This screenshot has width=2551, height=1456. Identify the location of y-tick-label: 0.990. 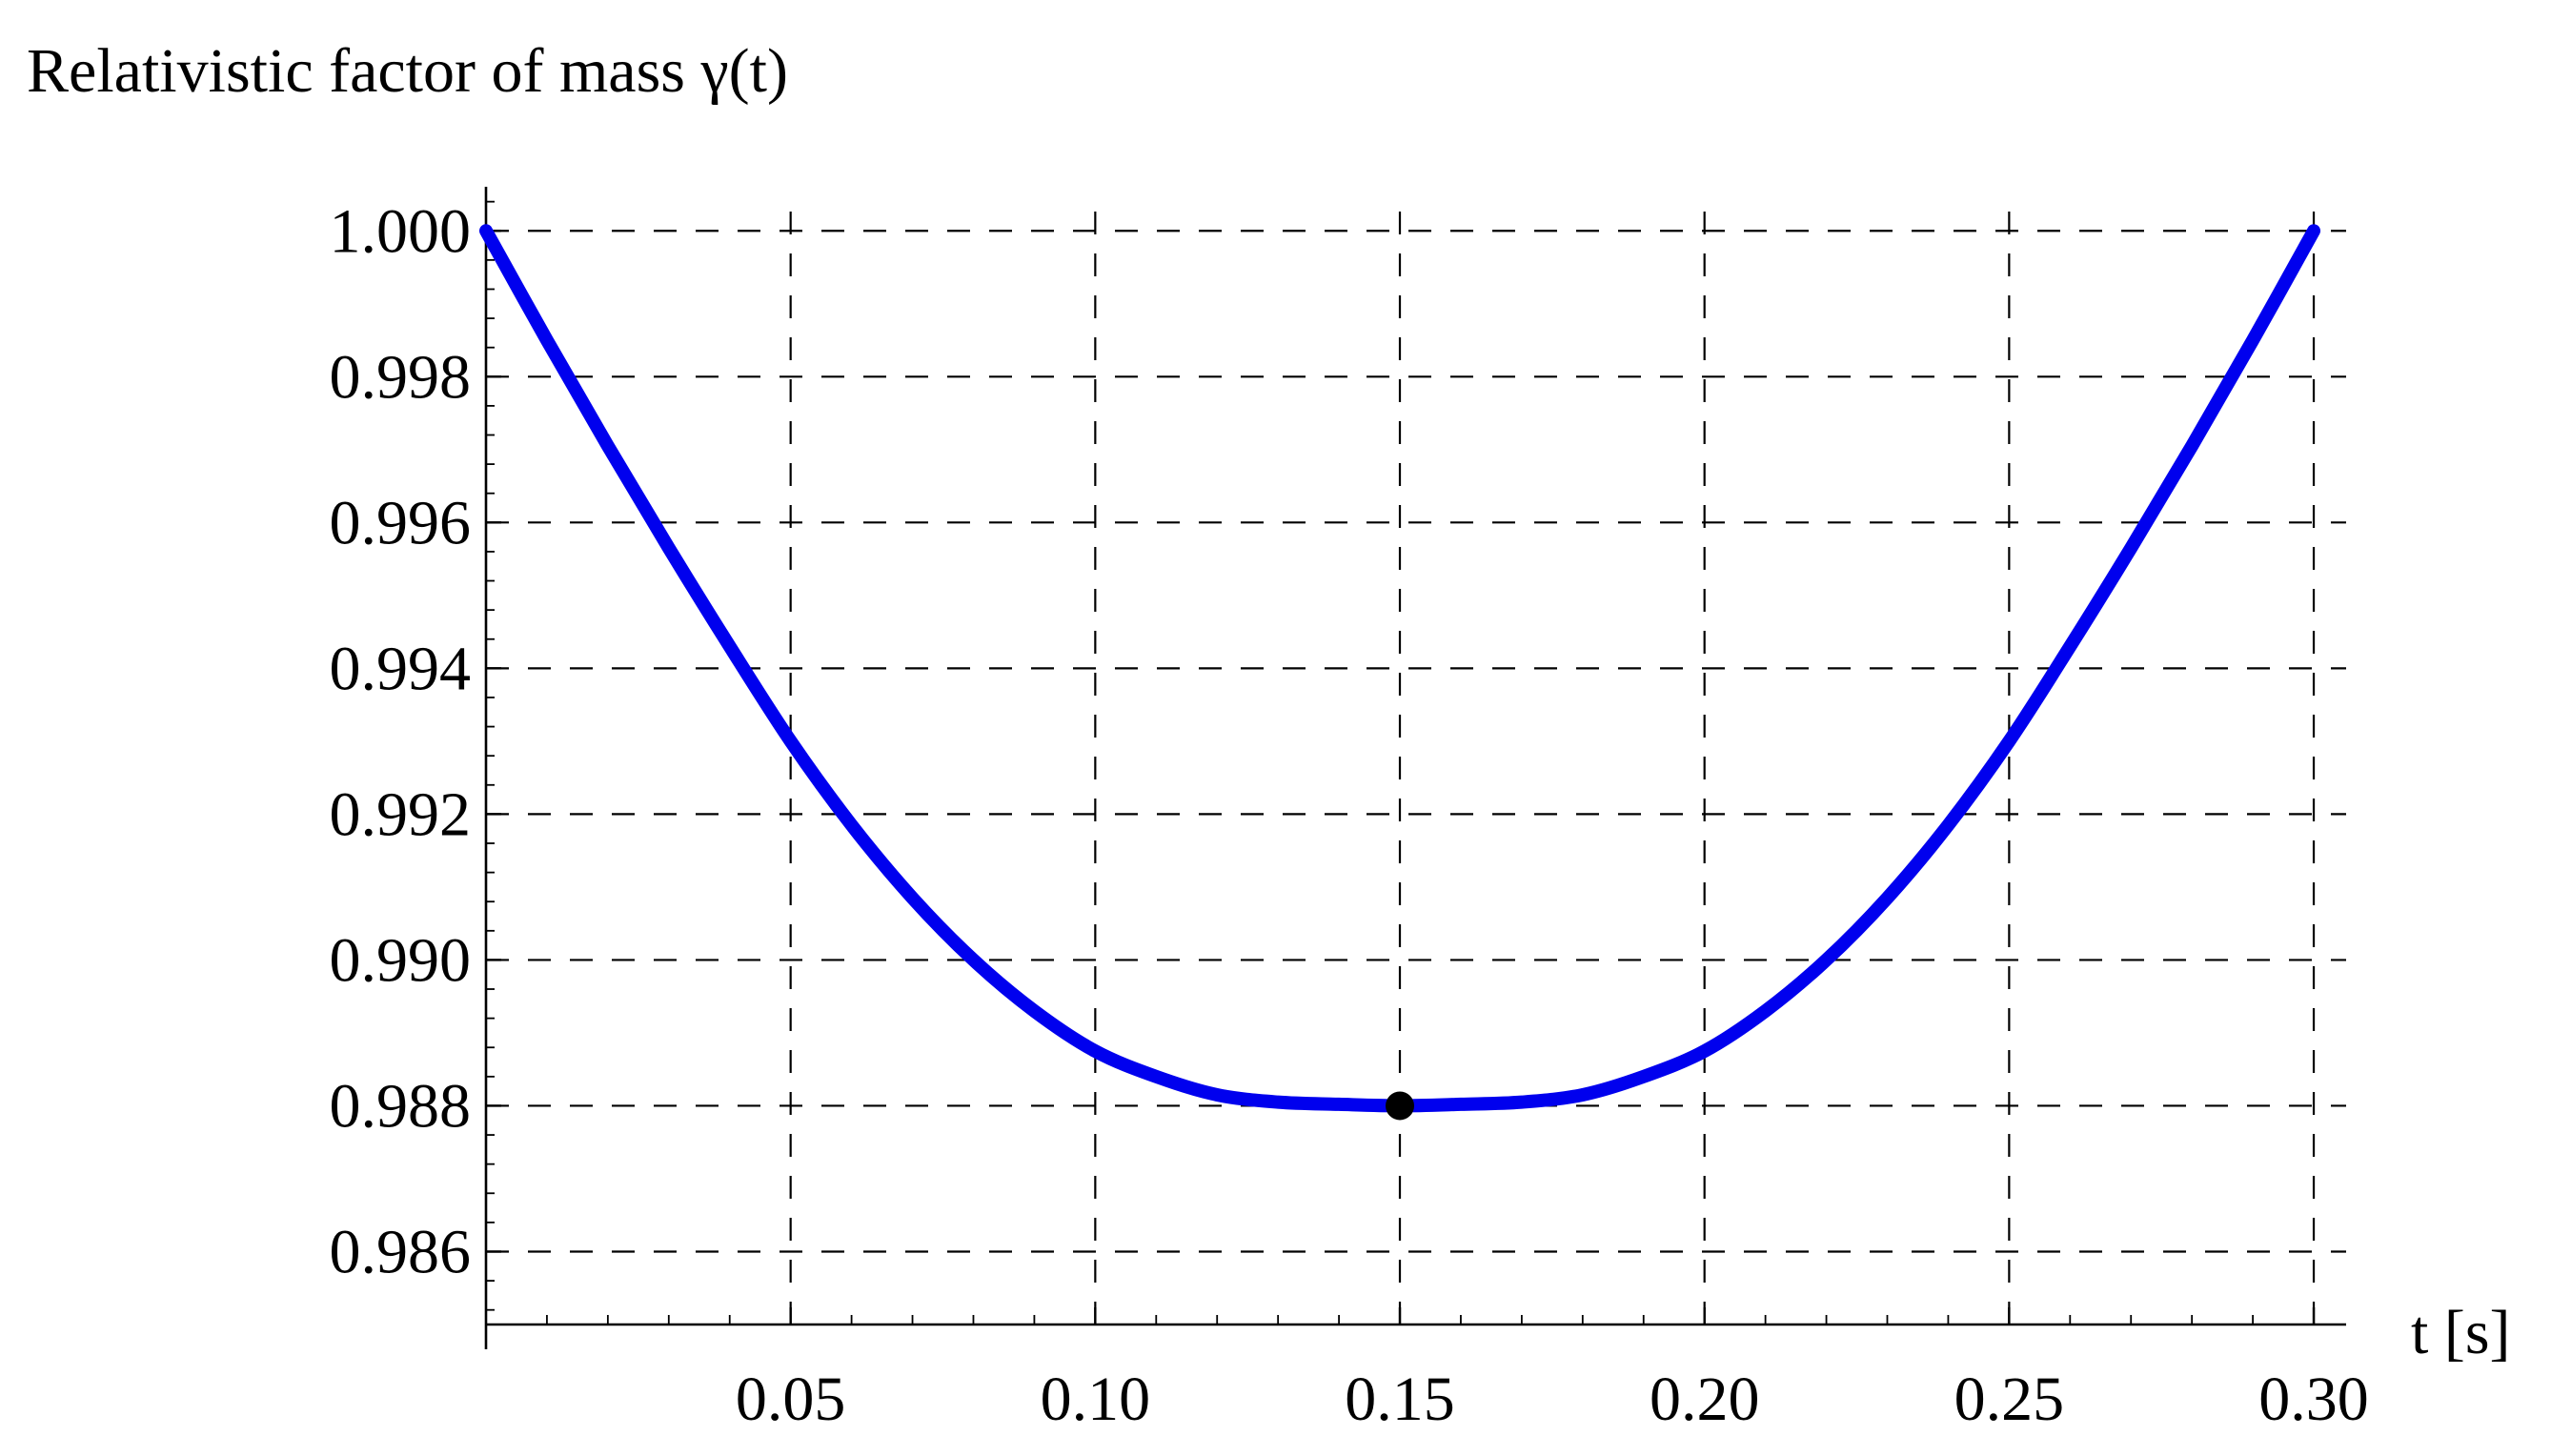
(401, 960).